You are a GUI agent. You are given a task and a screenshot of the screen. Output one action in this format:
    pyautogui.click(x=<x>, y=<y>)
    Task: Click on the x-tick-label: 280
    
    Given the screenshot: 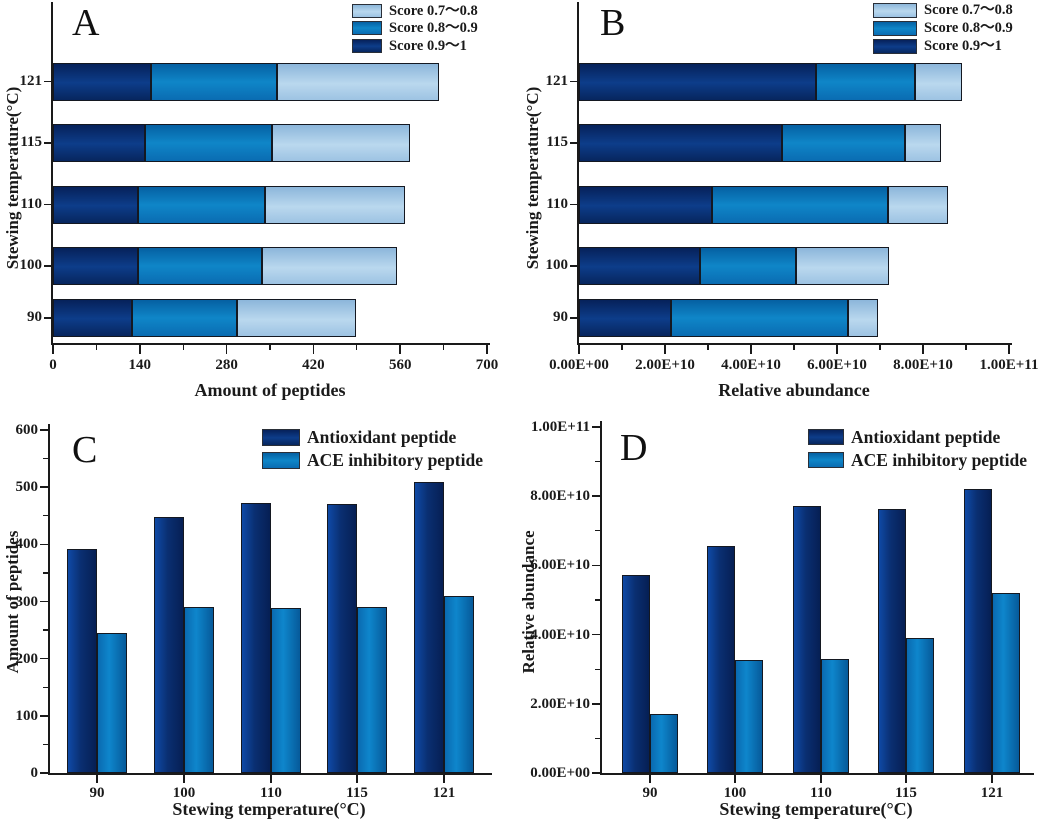 What is the action you would take?
    pyautogui.click(x=226, y=365)
    